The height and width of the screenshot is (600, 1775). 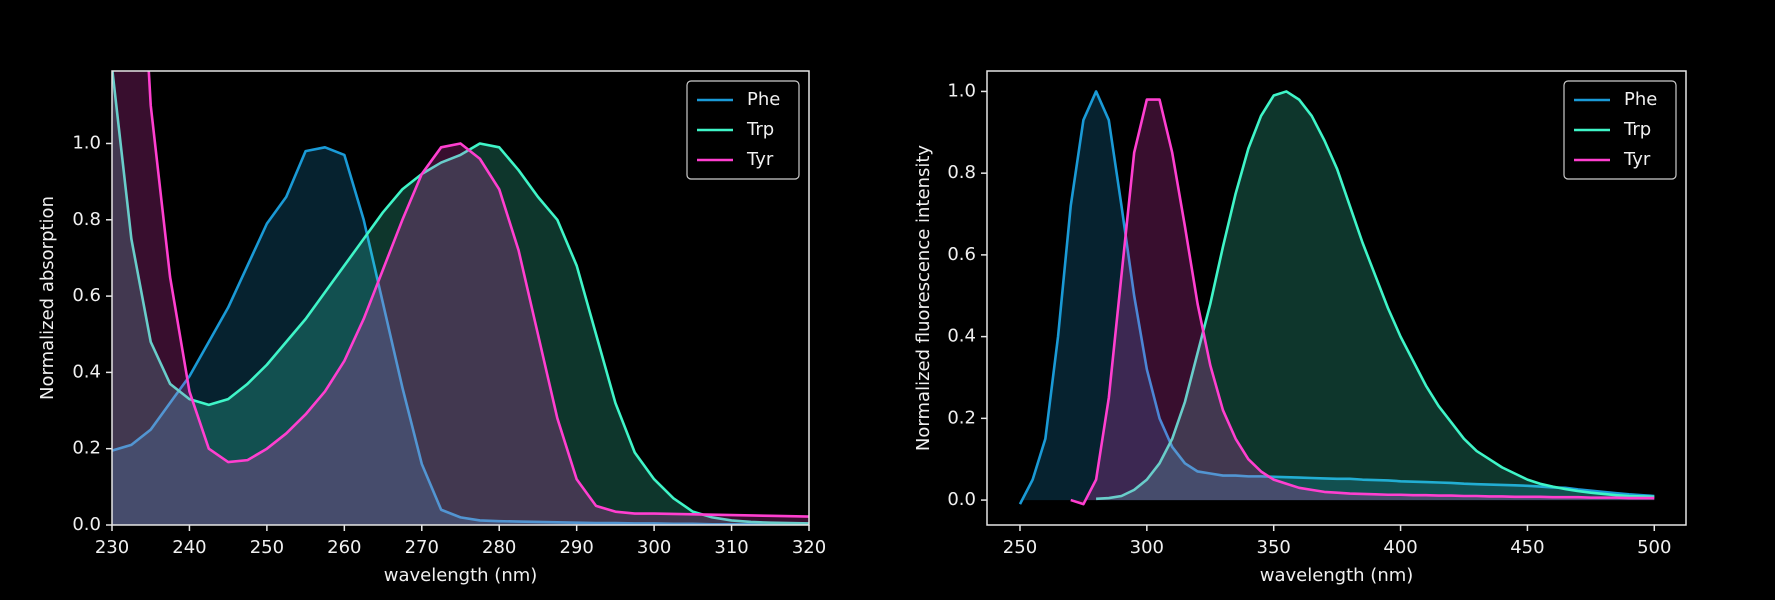 What do you see at coordinates (189, 547) in the screenshot?
I see `x-tick-label: 240` at bounding box center [189, 547].